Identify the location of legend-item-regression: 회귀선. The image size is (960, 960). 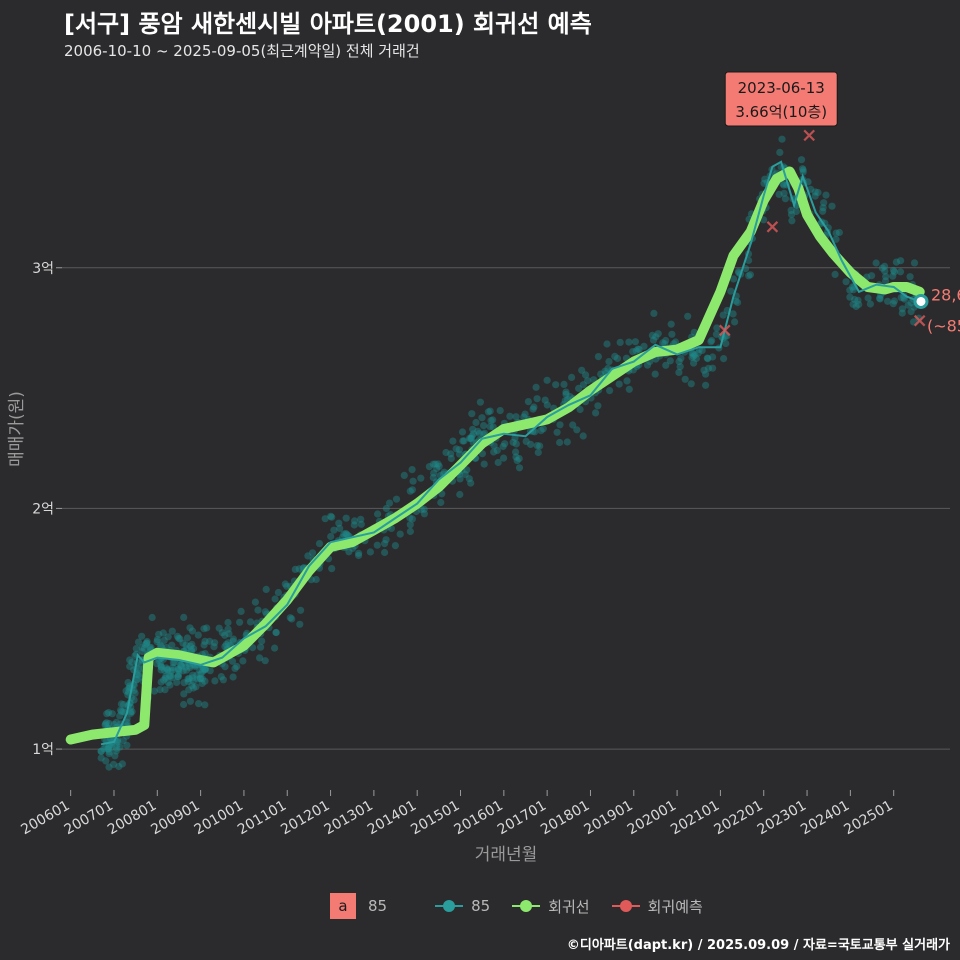
(551, 906).